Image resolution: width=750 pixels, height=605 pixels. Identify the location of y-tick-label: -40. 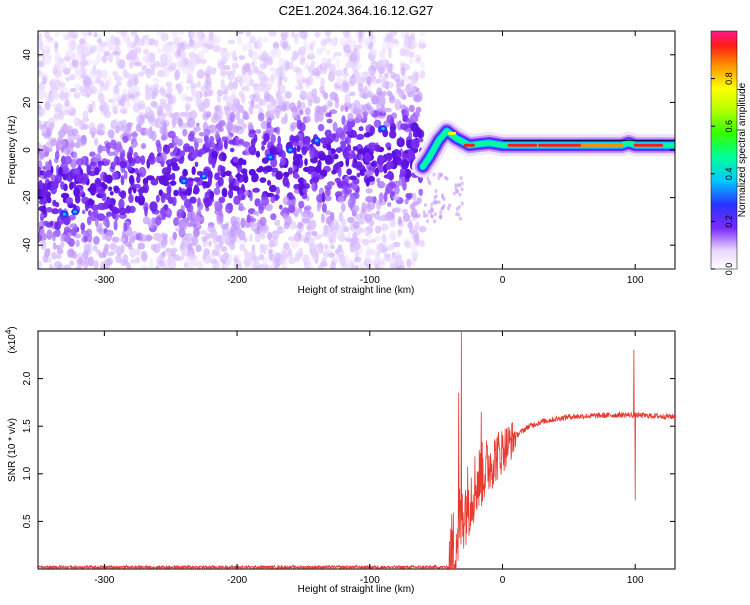
(27, 245).